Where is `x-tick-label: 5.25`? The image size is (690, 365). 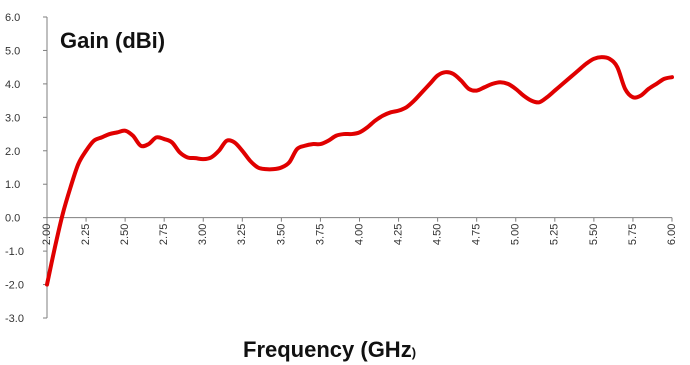 x-tick-label: 5.25 is located at coordinates (555, 234).